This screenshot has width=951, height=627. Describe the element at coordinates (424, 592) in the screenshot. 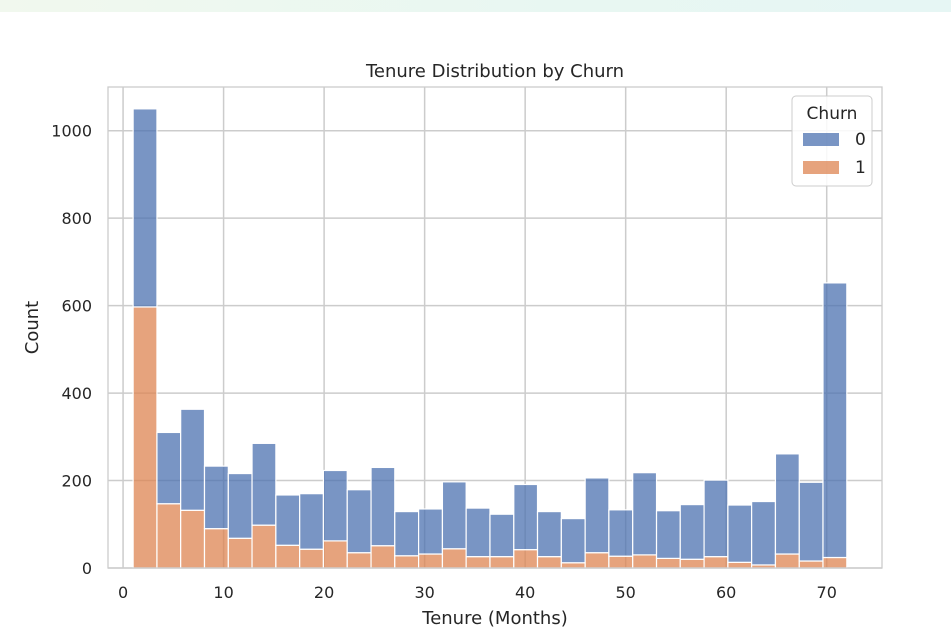

I see `x-tick-label: 30` at that location.